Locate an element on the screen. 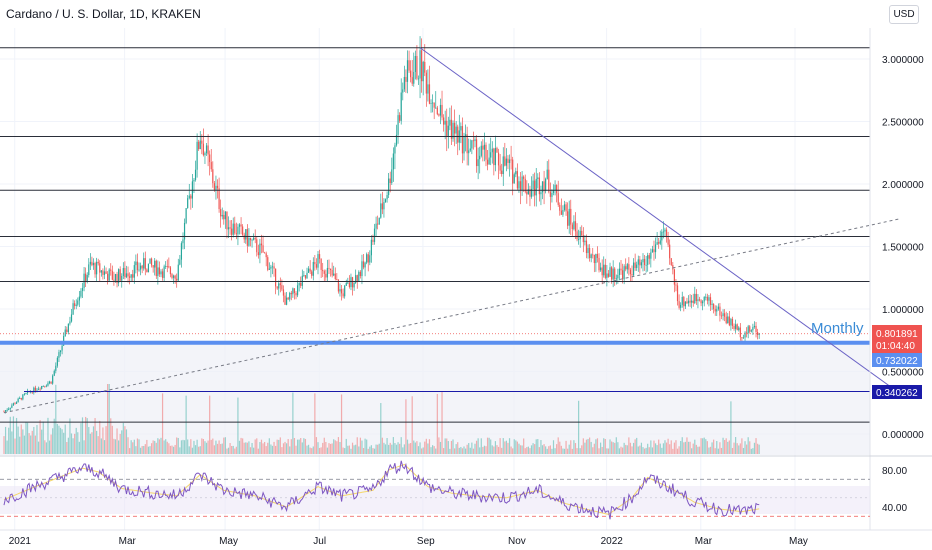  volume-bars is located at coordinates (381, 419).